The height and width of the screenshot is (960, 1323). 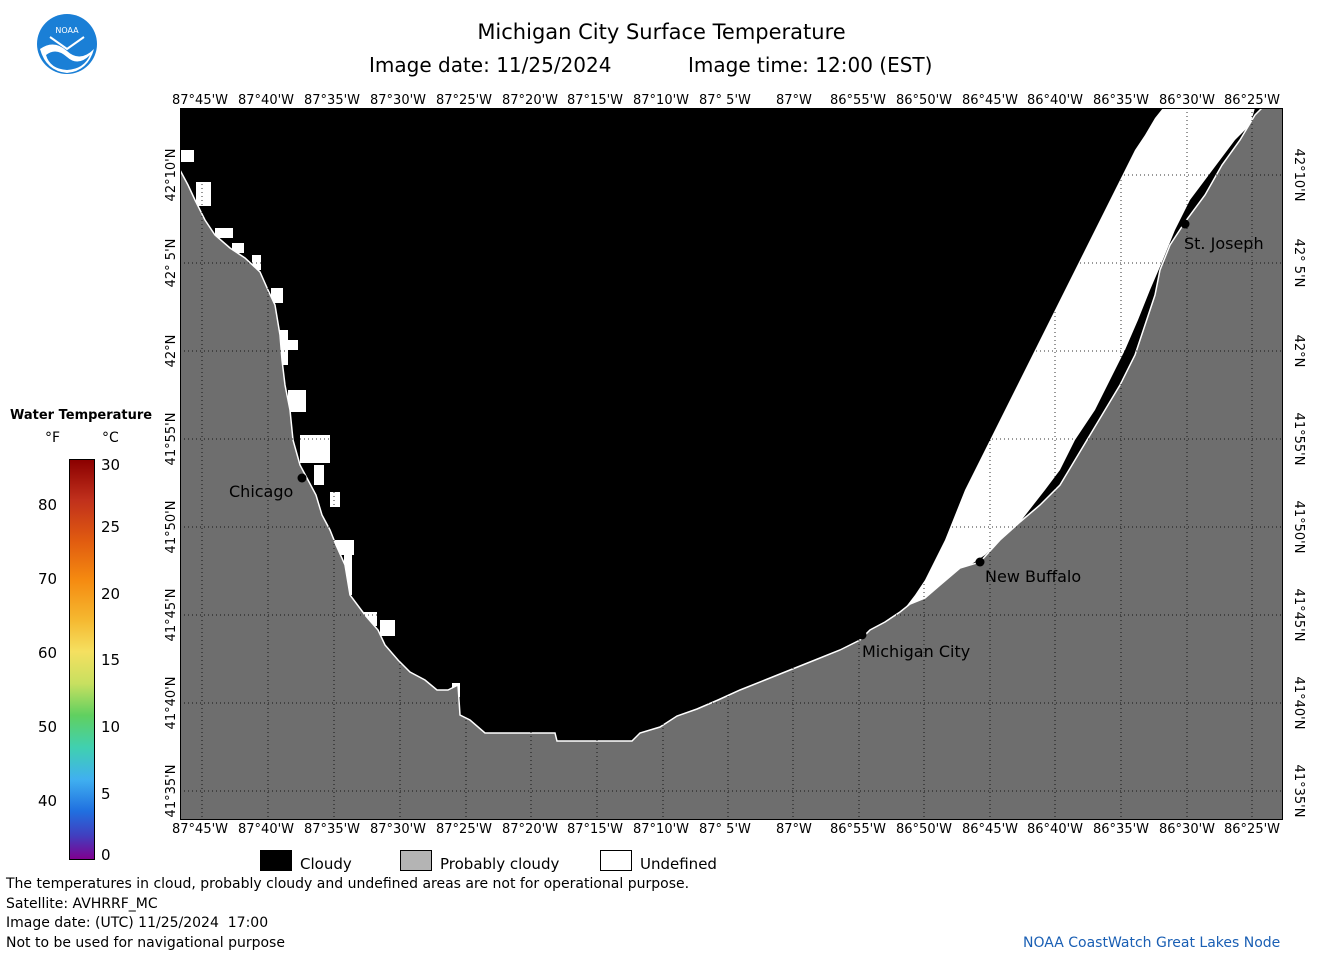 I want to click on footer-satellite: Satellite: AVHRRF_MC, so click(x=82, y=904).